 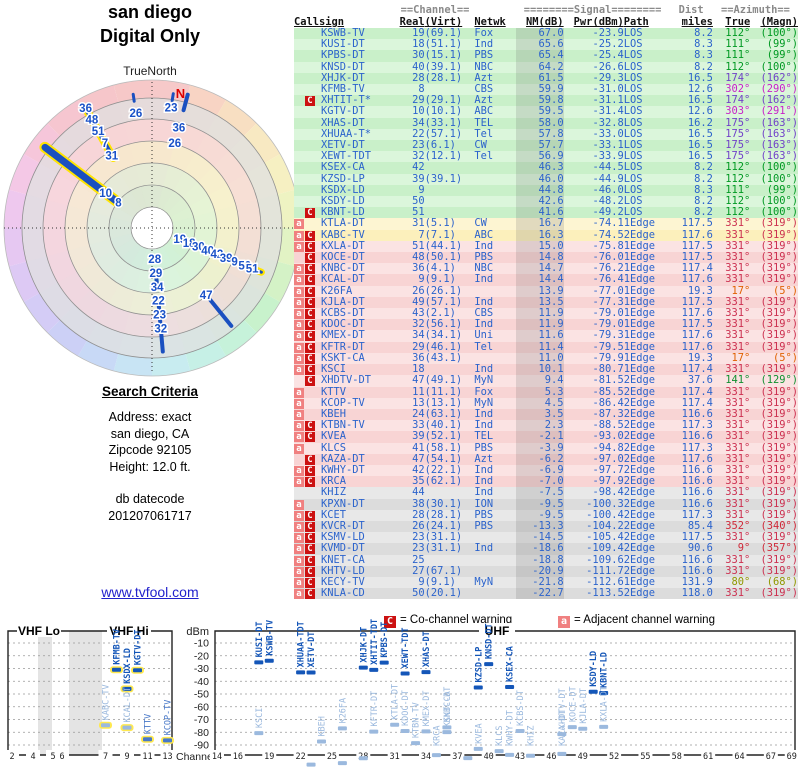 What do you see at coordinates (342, 224) in the screenshot?
I see `callsign-cell: KTLA-DT` at bounding box center [342, 224].